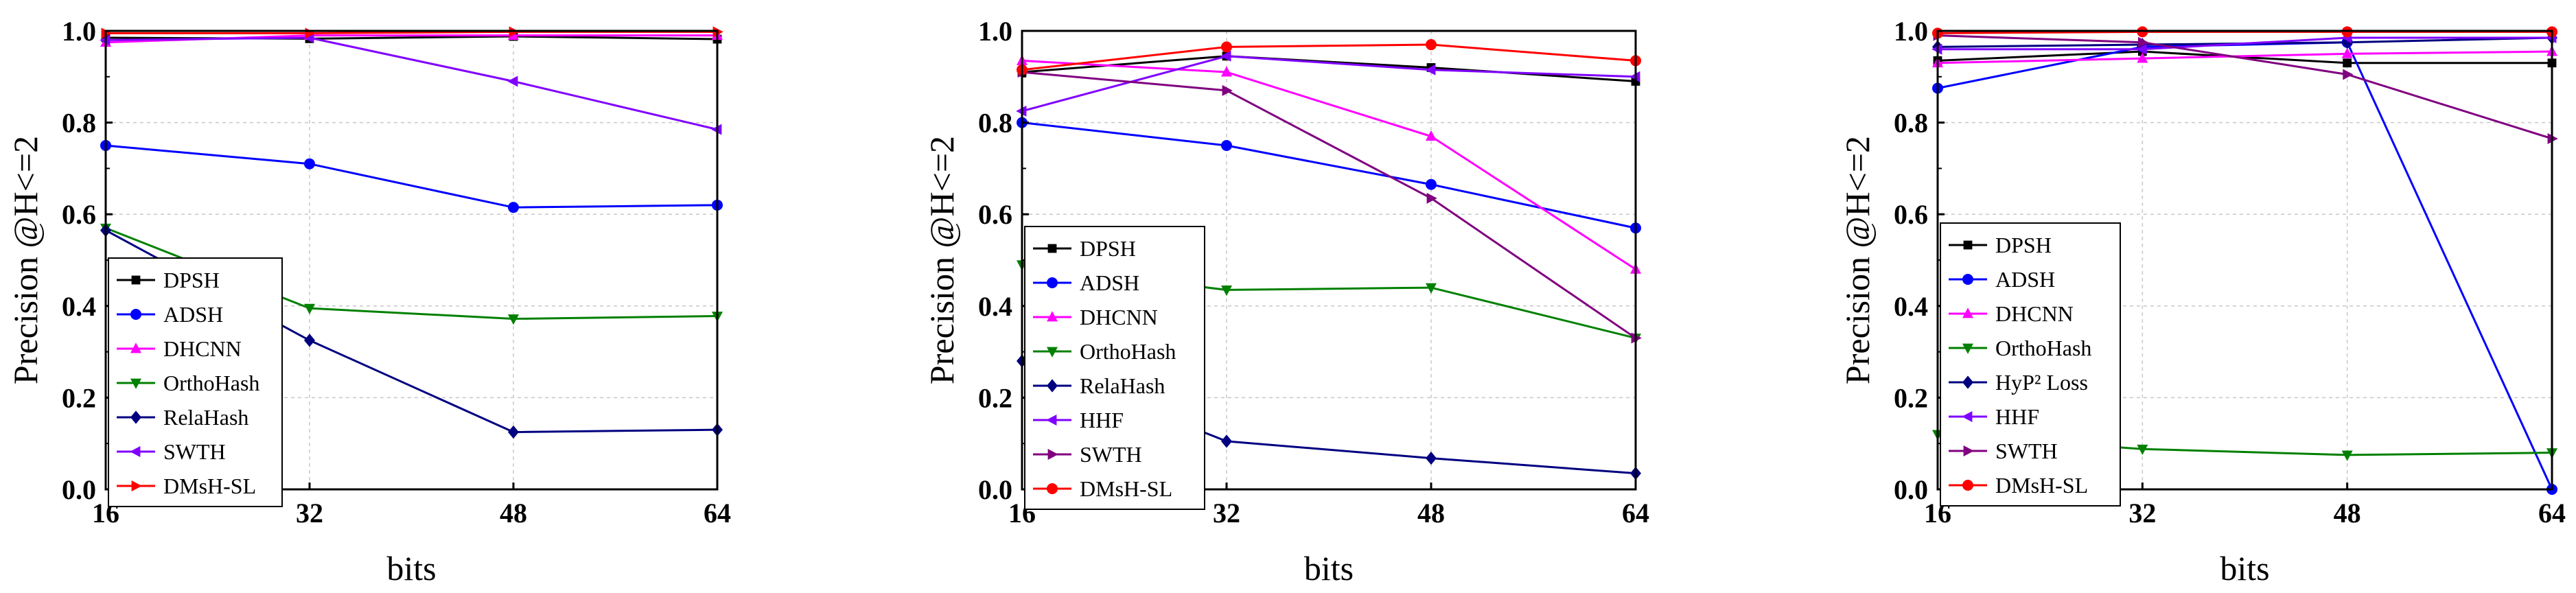  I want to click on y-tick-label: 0.0, so click(1911, 489).